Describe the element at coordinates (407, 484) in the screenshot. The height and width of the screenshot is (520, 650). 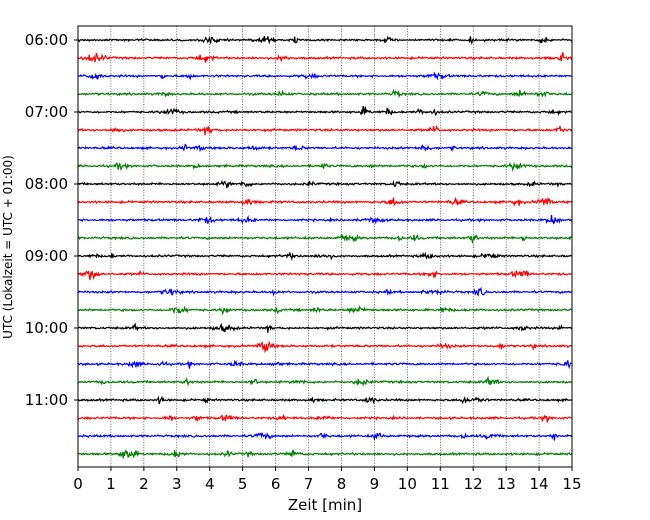
I see `x-tick-label: 10` at that location.